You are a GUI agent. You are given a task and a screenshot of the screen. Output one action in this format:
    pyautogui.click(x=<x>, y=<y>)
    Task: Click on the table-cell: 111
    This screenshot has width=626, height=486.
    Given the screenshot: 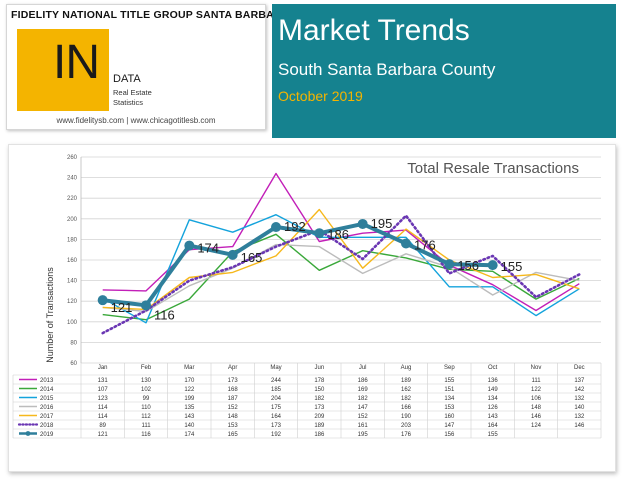 What is the action you would take?
    pyautogui.click(x=146, y=426)
    